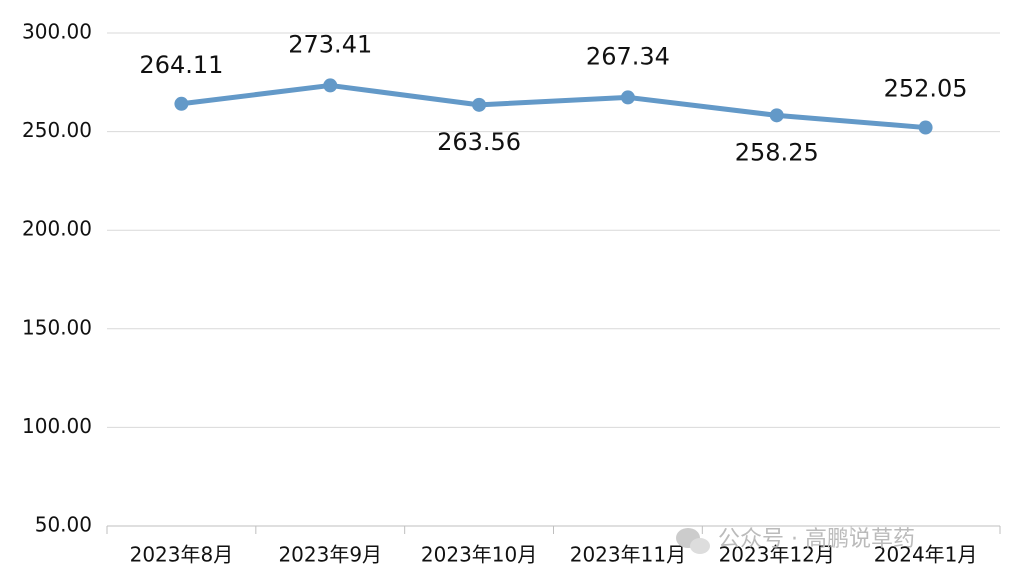  I want to click on y-tick-label: 50.00, so click(63, 525).